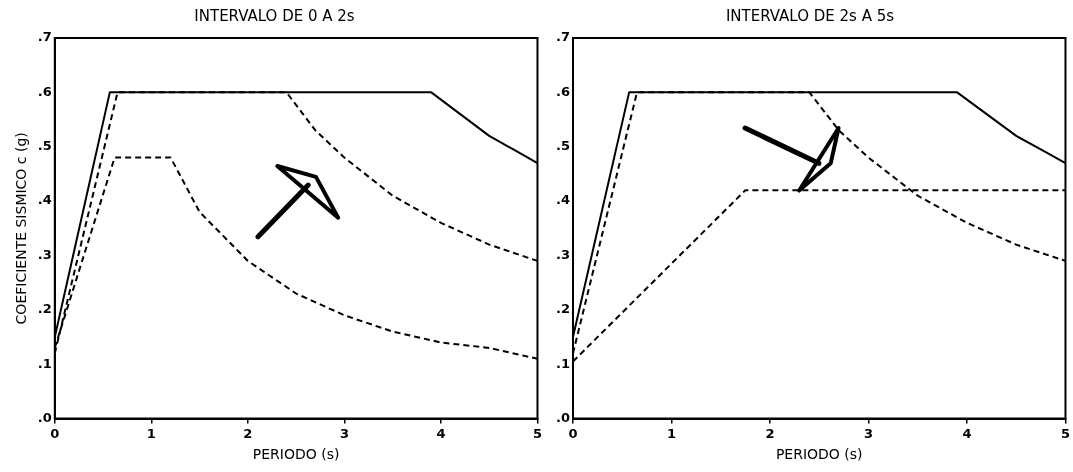  What do you see at coordinates (274, 15) in the screenshot?
I see `chart-title: INTERVALO DE 0 A 2s` at bounding box center [274, 15].